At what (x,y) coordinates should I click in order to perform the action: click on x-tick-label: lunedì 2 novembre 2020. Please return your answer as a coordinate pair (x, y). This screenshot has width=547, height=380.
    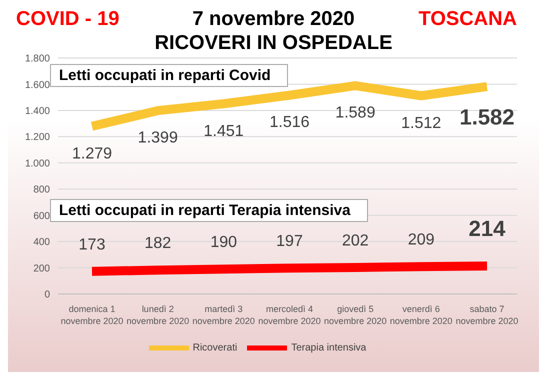
    Looking at the image, I should click on (158, 315).